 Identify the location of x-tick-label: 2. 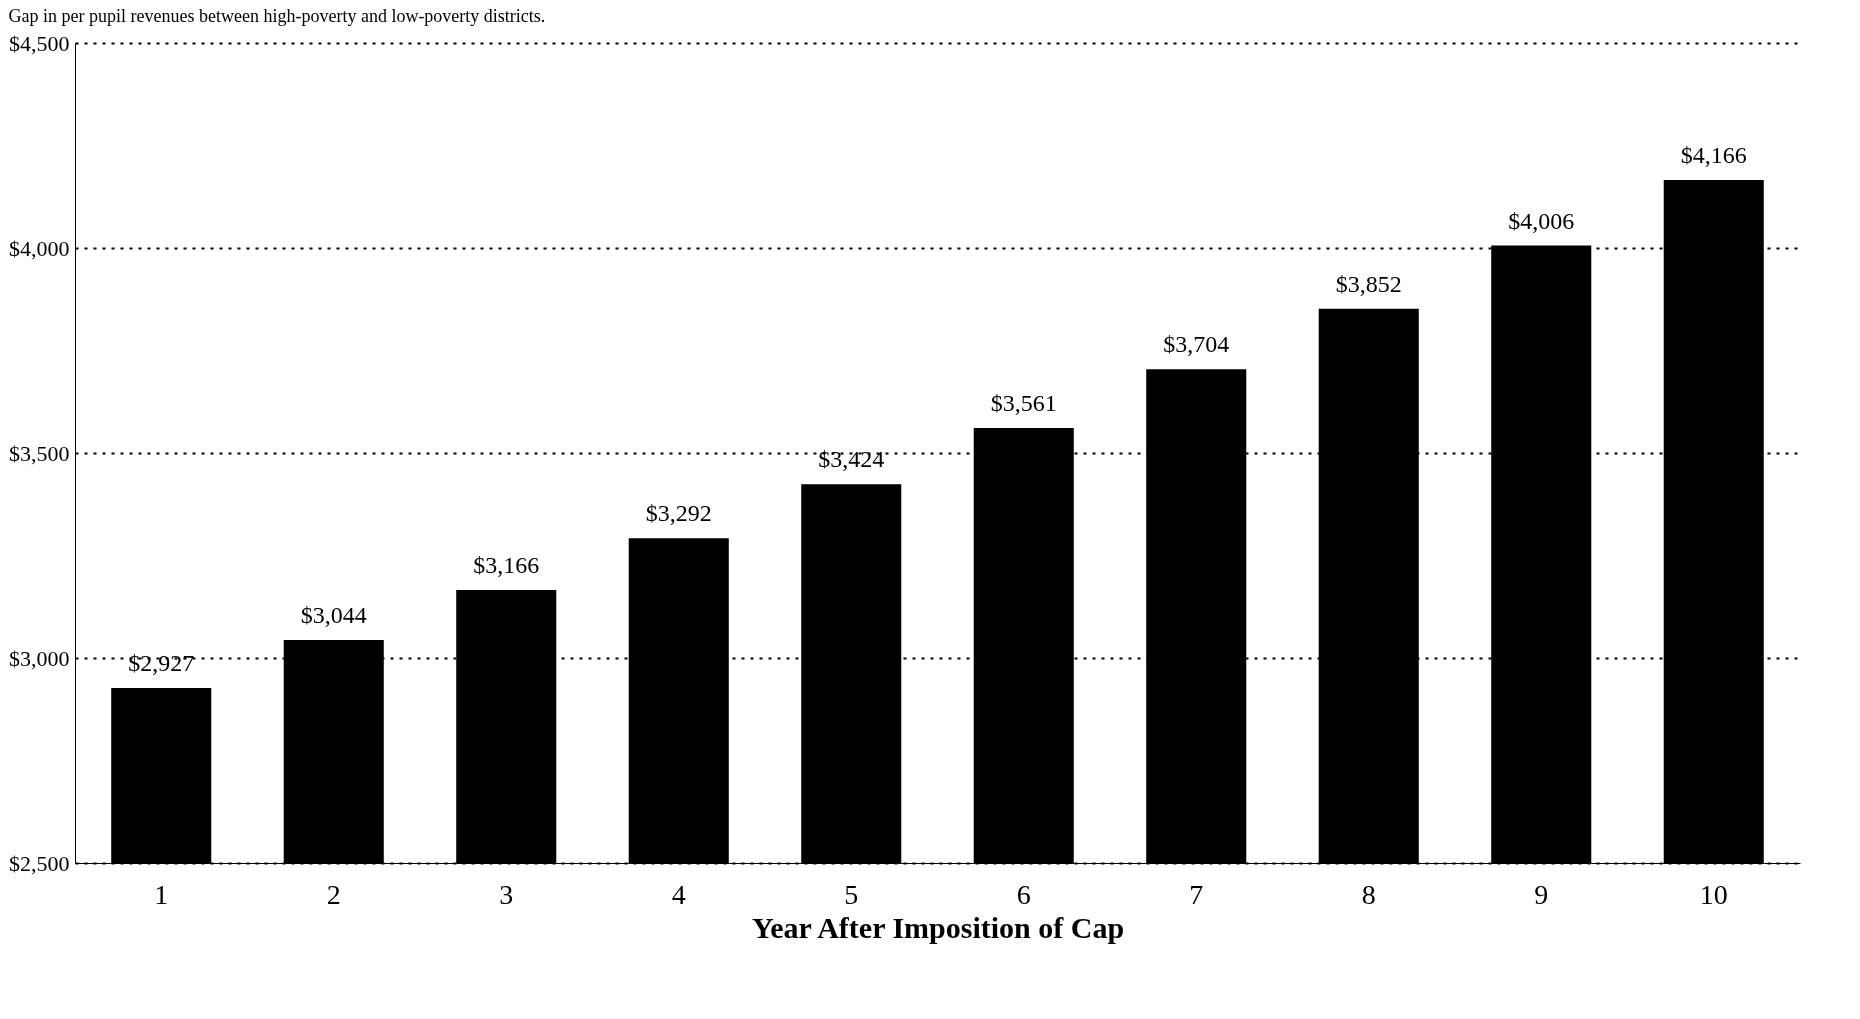
(333, 894).